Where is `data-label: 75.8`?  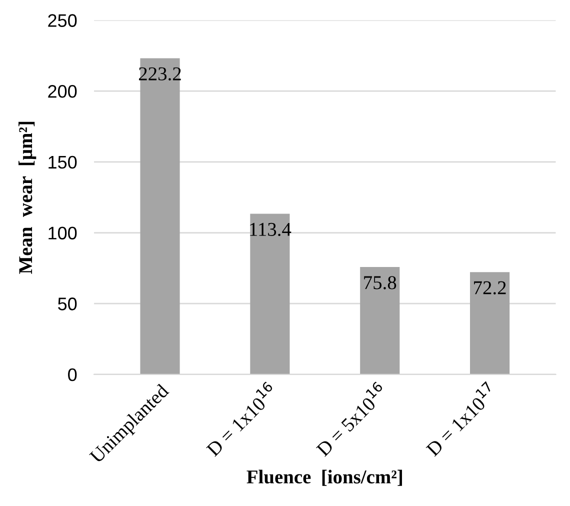
data-label: 75.8 is located at coordinates (380, 283).